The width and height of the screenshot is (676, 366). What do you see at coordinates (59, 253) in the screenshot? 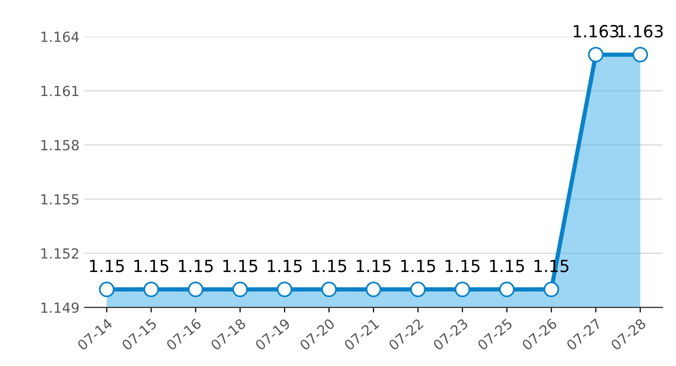
I see `y-tick-label: 1.152` at bounding box center [59, 253].